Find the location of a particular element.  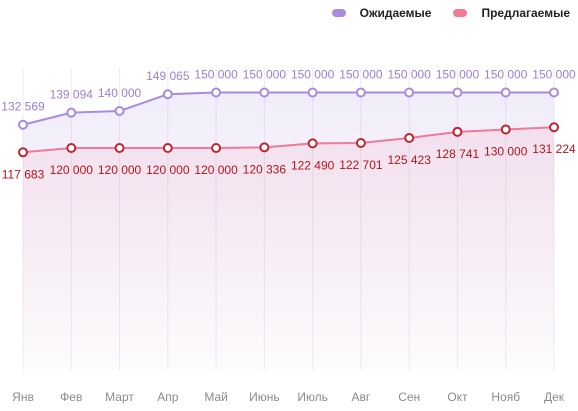

data-label-offered: 120 336 is located at coordinates (265, 169).